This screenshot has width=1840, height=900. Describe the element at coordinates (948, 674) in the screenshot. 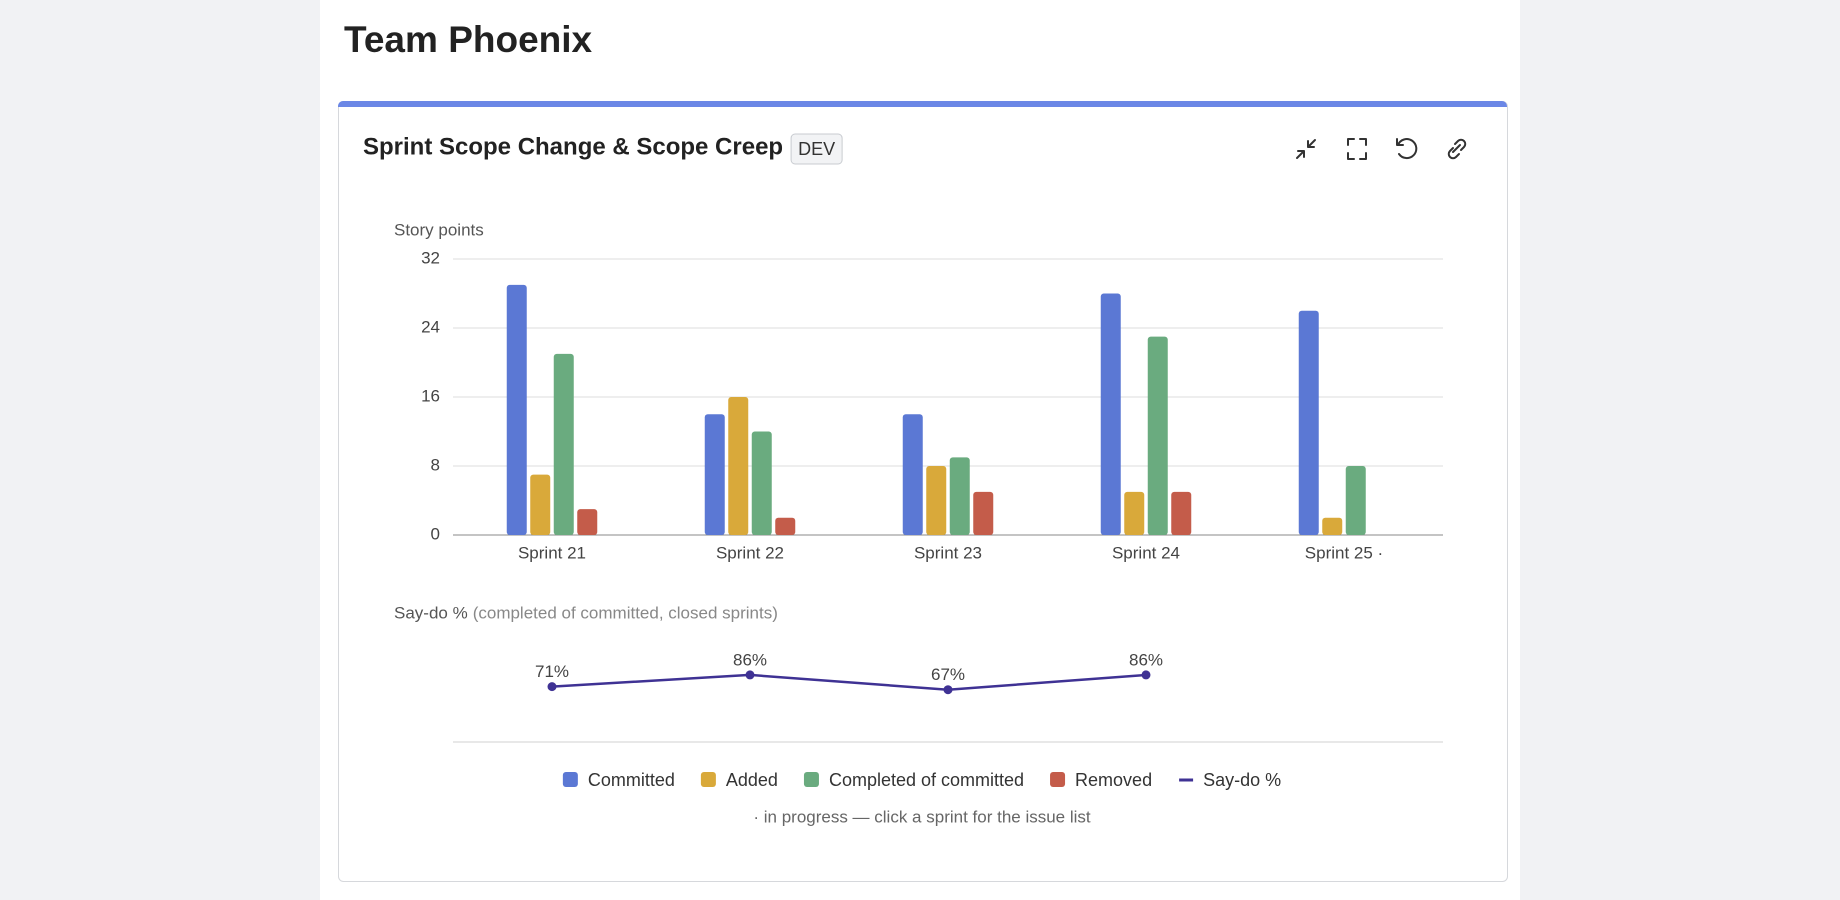

I see `say-do-label: 67%` at that location.